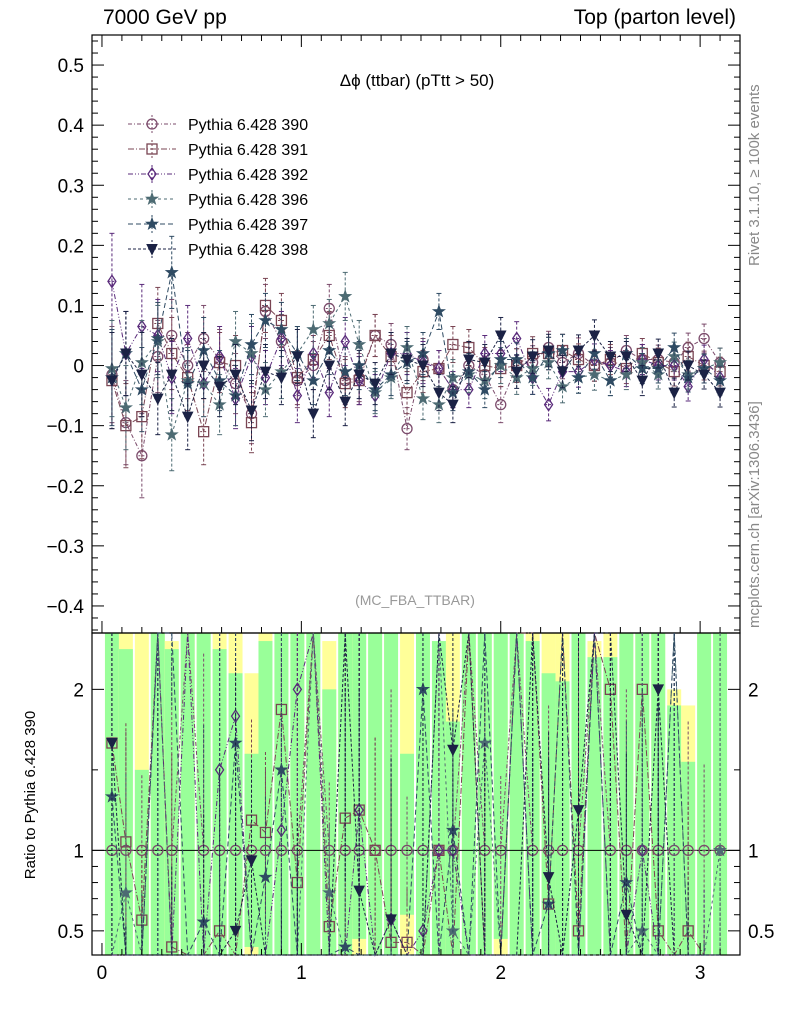  Describe the element at coordinates (71, 186) in the screenshot. I see `y-tick-label: 0.3` at that location.